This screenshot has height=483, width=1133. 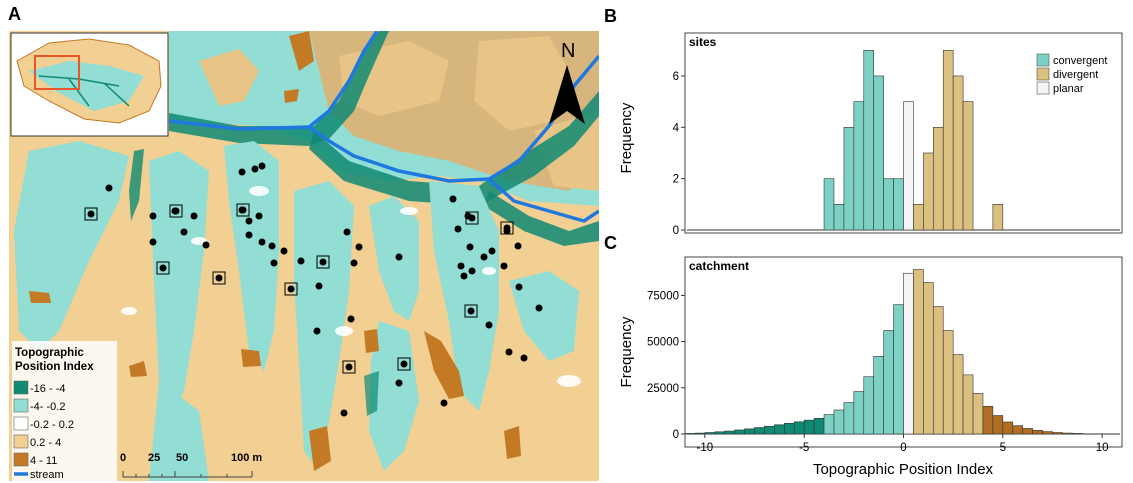 I want to click on legend-swatch-divergent, so click(x=1043, y=74).